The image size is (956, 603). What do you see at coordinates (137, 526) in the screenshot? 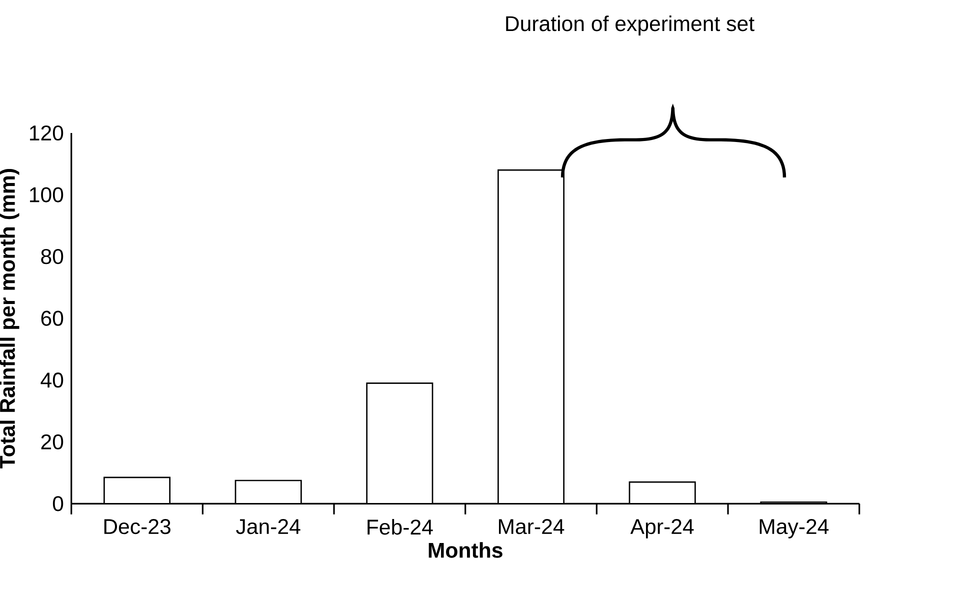
I see `x-tick-label: Dec-23` at bounding box center [137, 526].